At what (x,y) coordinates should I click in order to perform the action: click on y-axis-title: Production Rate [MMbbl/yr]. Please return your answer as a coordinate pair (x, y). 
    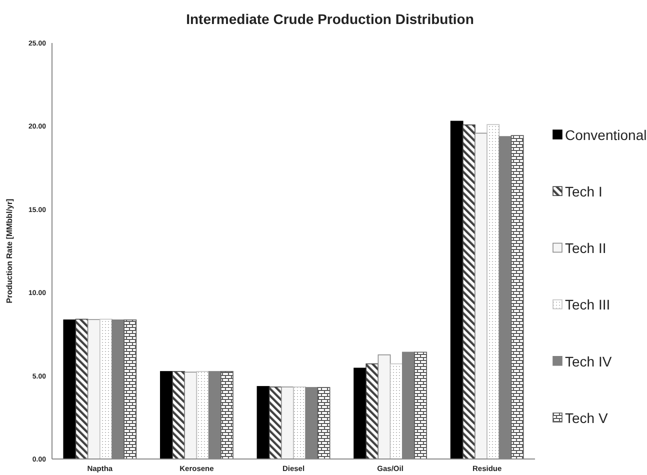
    Looking at the image, I should click on (9, 251).